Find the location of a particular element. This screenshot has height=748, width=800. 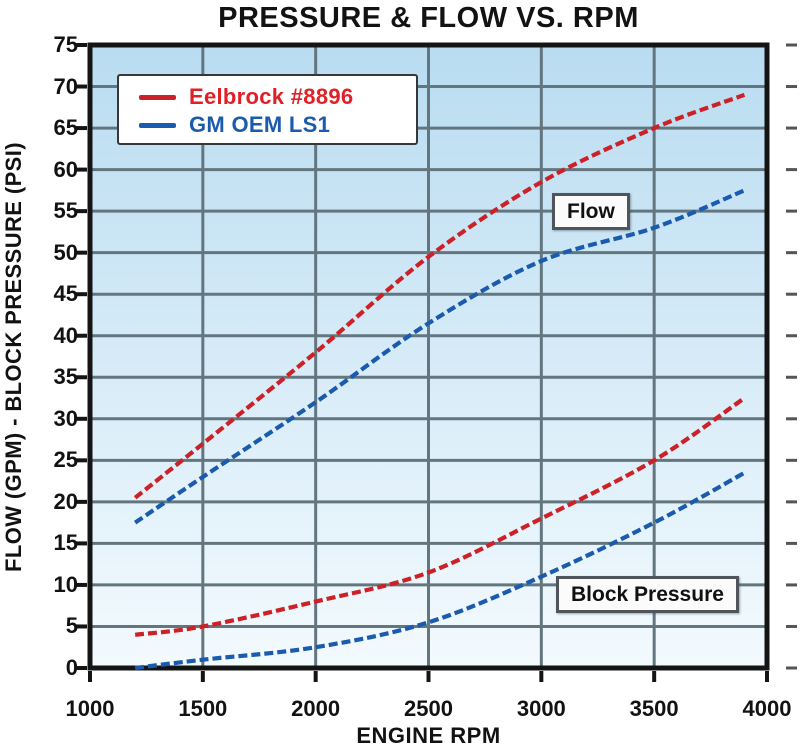

y-tick-label: 10 is located at coordinates (65, 584).